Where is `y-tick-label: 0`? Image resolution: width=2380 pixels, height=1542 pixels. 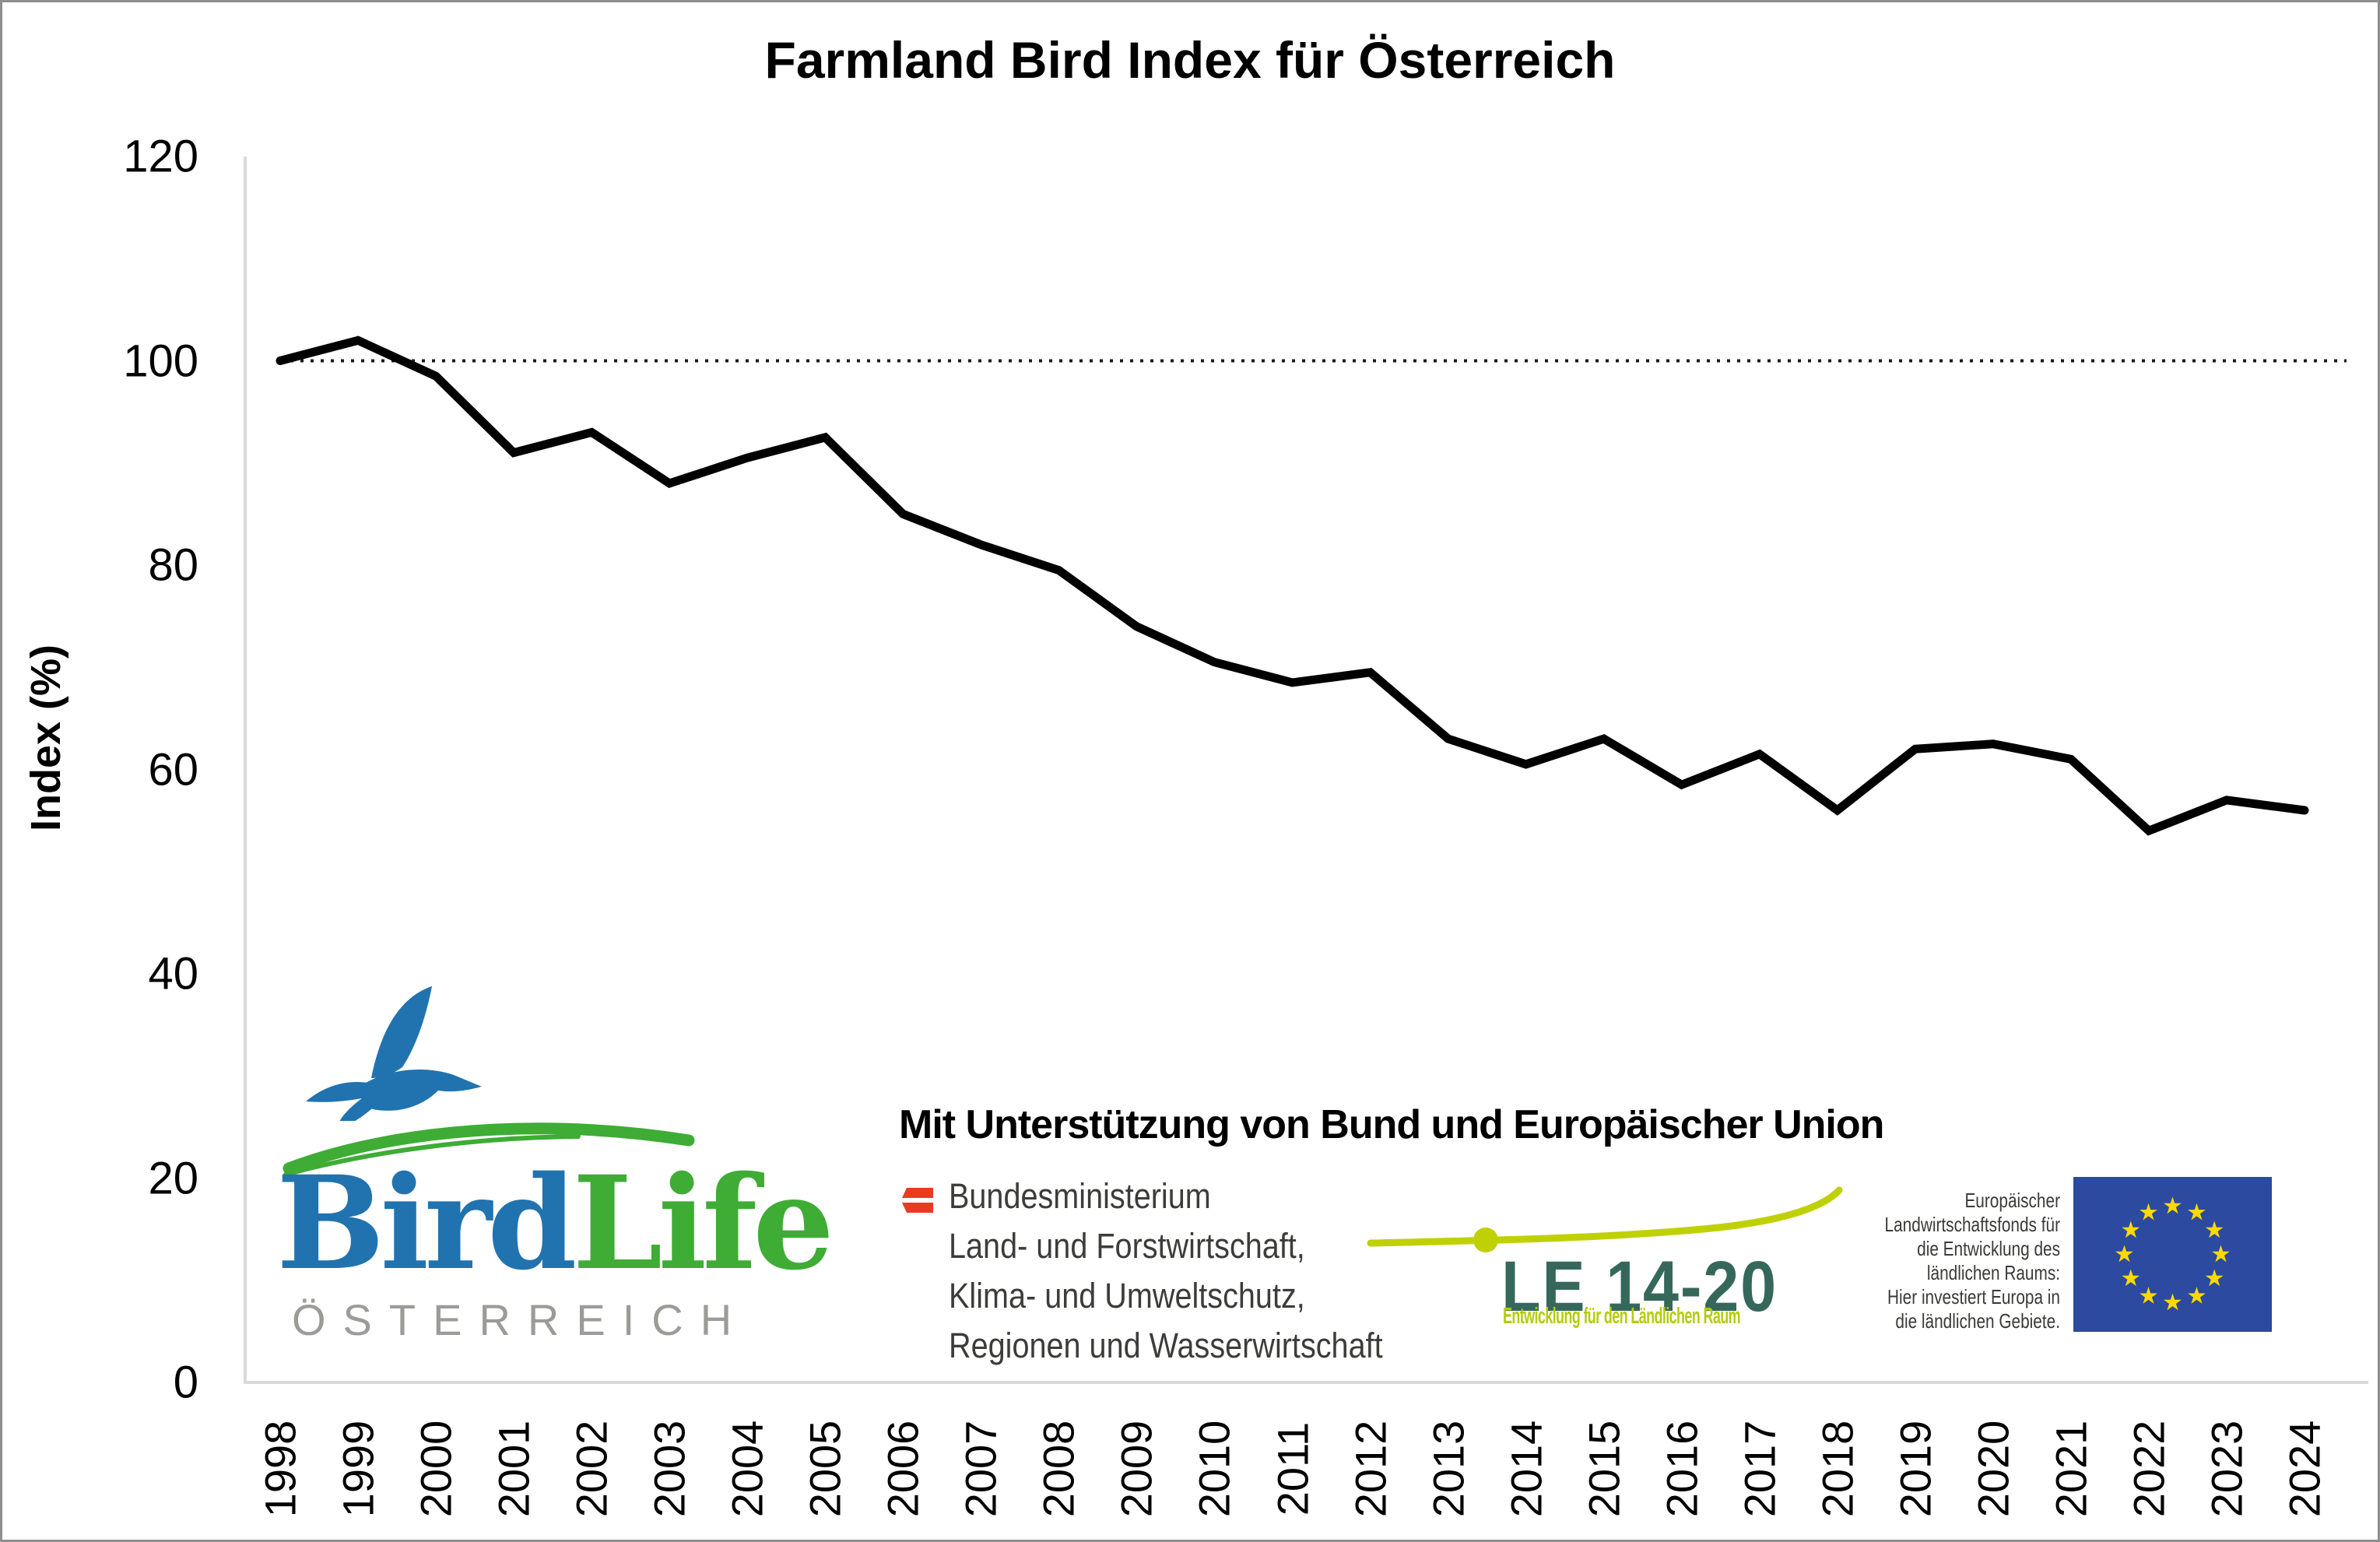 y-tick-label: 0 is located at coordinates (186, 1382).